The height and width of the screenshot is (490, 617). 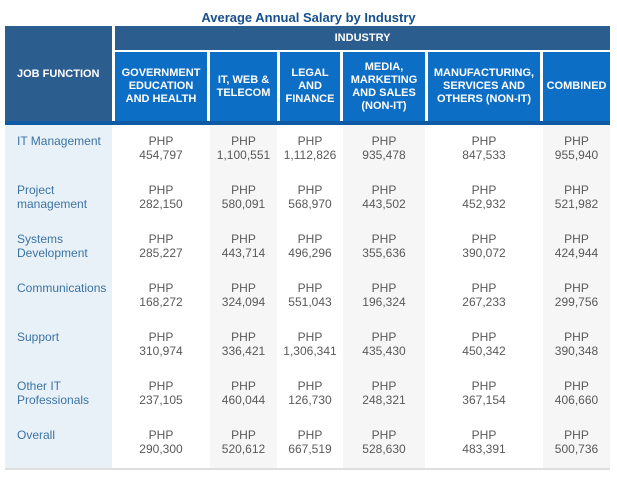 I want to click on salary-value: 1,306,341, so click(x=310, y=351).